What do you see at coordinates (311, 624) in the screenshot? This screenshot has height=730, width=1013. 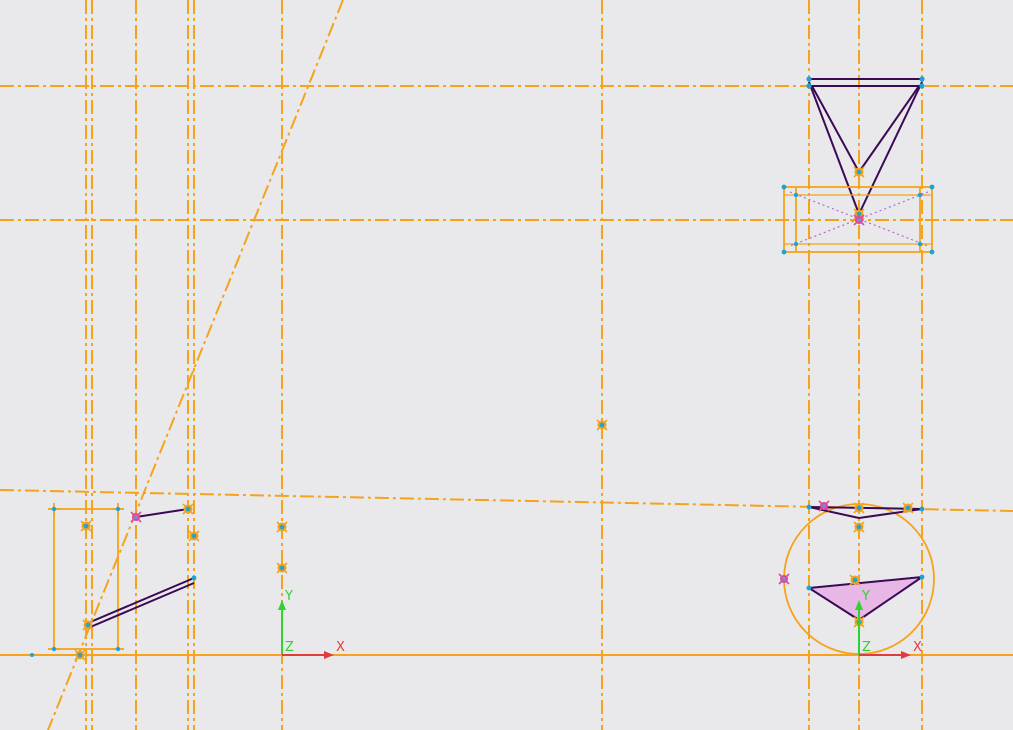 I see `left-axis-triad: Y Z X` at bounding box center [311, 624].